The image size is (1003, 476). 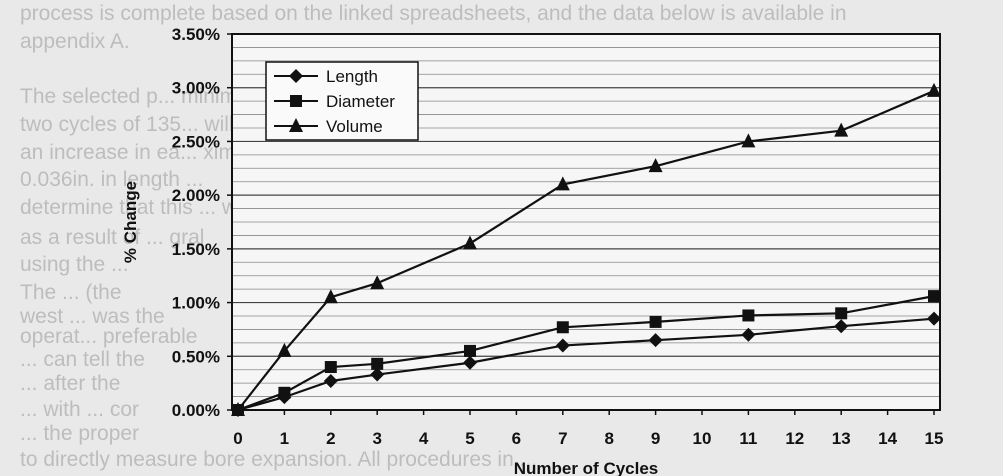 I want to click on x-tick-label: 14, so click(x=887, y=438).